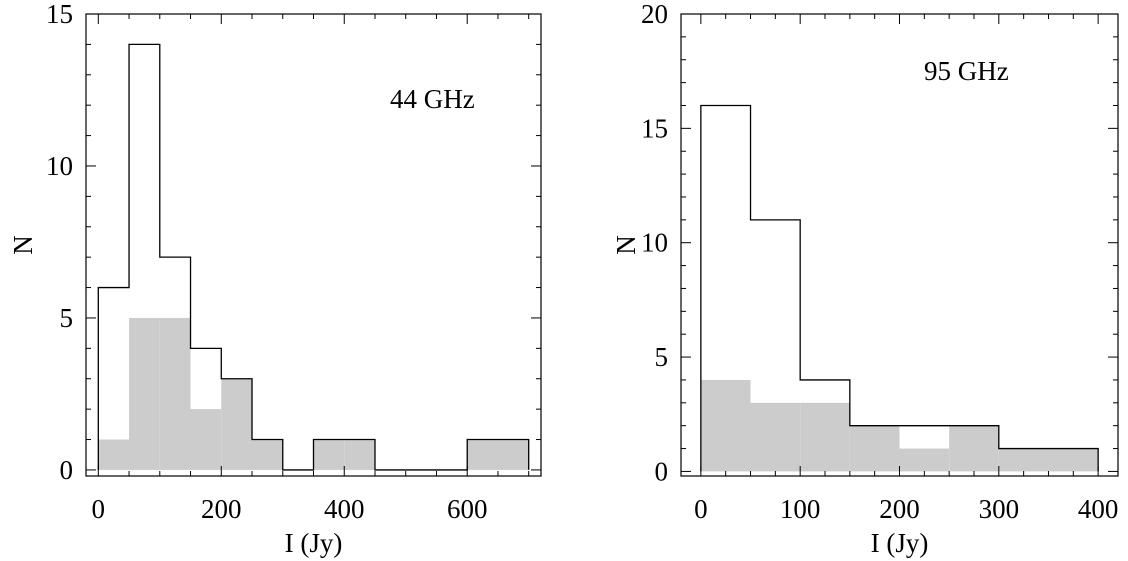 Image resolution: width=1128 pixels, height=561 pixels. What do you see at coordinates (800, 509) in the screenshot?
I see `x-tick-label: 100` at bounding box center [800, 509].